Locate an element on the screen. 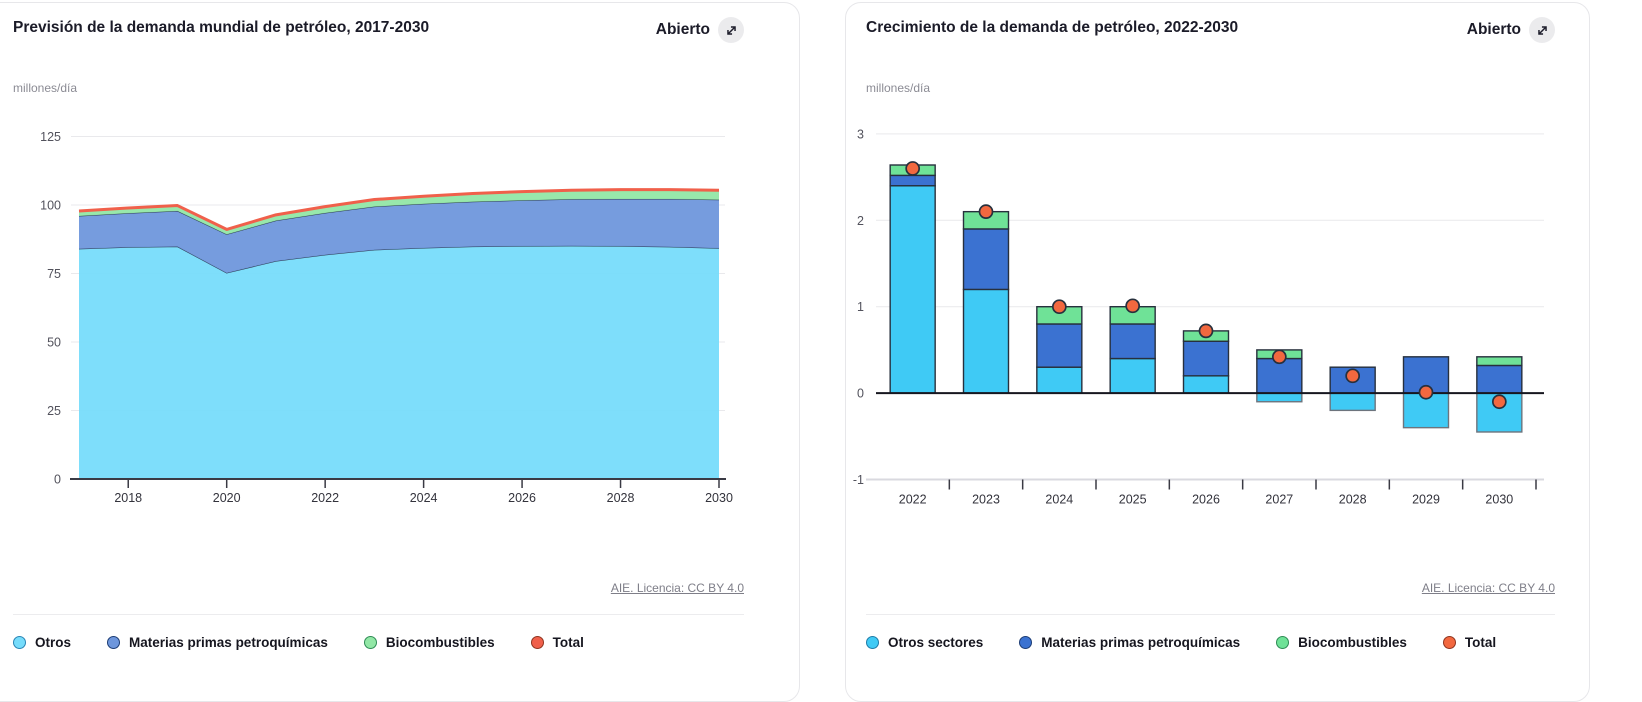 The height and width of the screenshot is (702, 1642). svg-text: 2020 is located at coordinates (227, 498).